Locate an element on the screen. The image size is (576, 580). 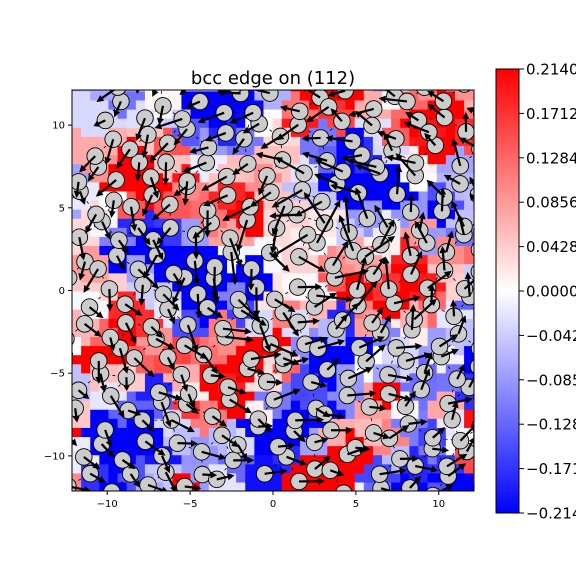
y-tick-label: 10 is located at coordinates (58, 126).